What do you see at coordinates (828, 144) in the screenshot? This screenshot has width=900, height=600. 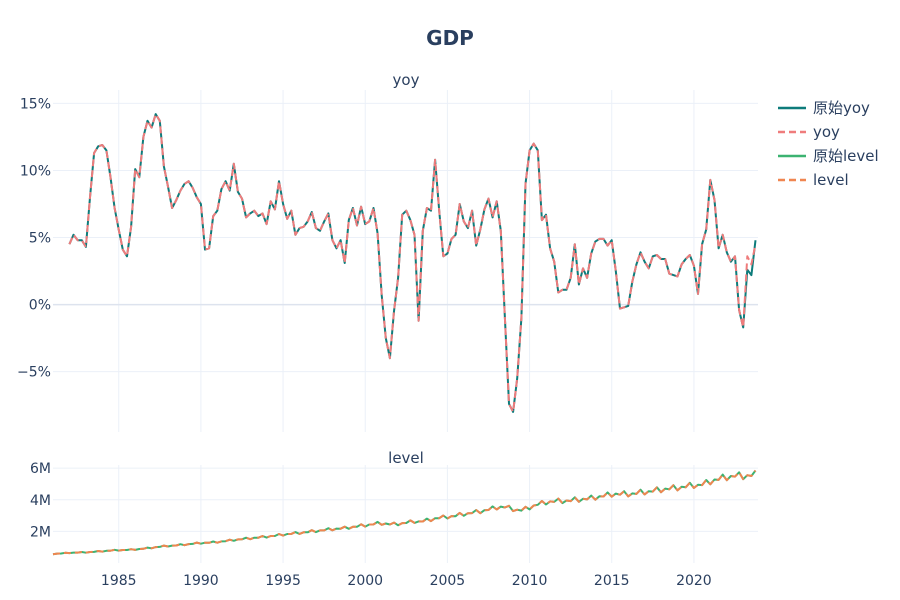 I see `legend: 原始yoy yoy 原始level level` at bounding box center [828, 144].